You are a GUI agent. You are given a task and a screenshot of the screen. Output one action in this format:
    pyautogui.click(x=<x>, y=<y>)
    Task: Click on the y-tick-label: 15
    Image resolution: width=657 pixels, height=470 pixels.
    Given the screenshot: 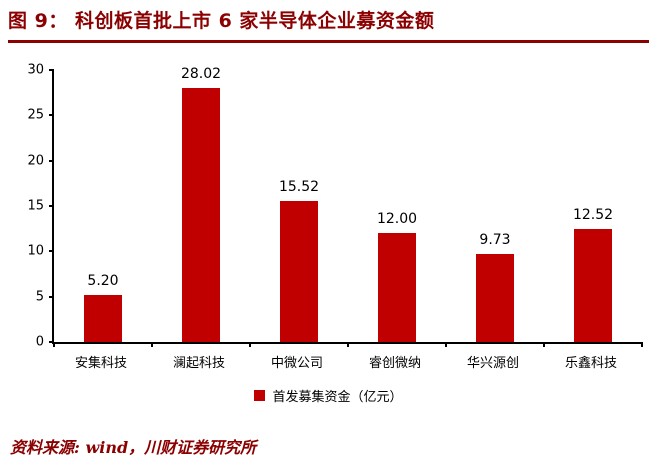 What is the action you would take?
    pyautogui.click(x=35, y=206)
    